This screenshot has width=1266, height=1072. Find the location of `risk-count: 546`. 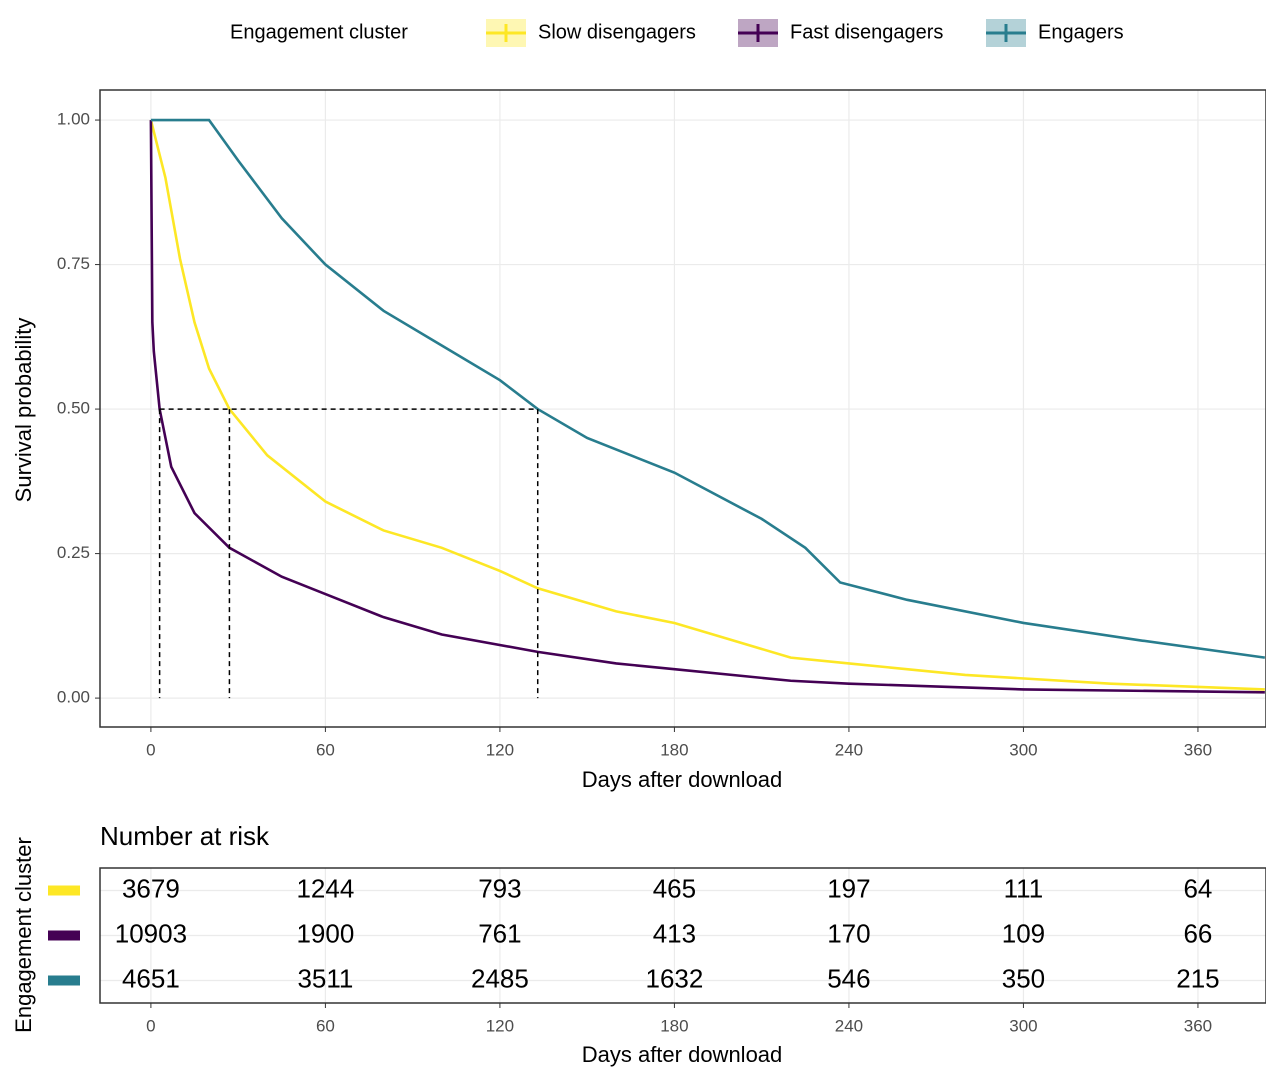

risk-count: 546 is located at coordinates (848, 978).